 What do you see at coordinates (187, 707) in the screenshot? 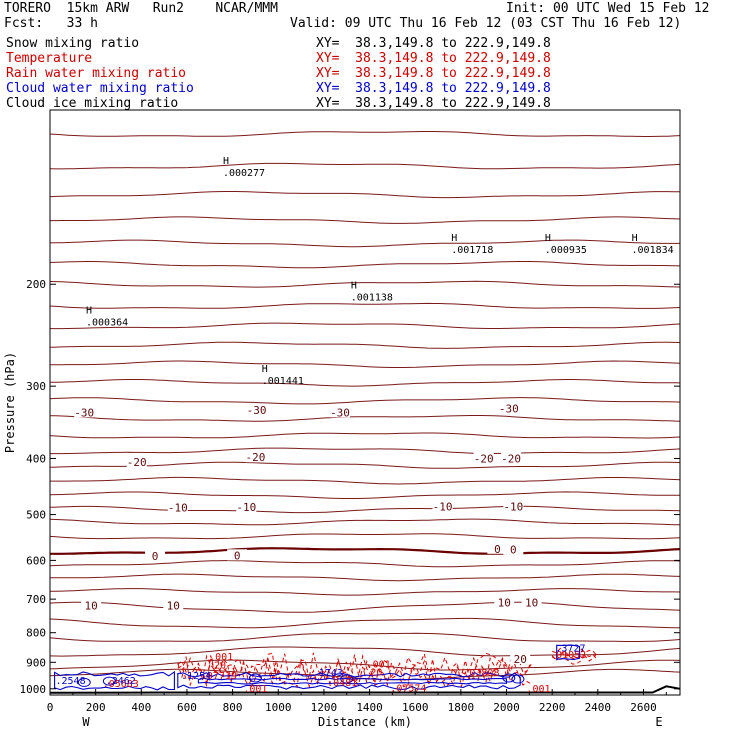
I see `x-tick-label: 600` at bounding box center [187, 707].